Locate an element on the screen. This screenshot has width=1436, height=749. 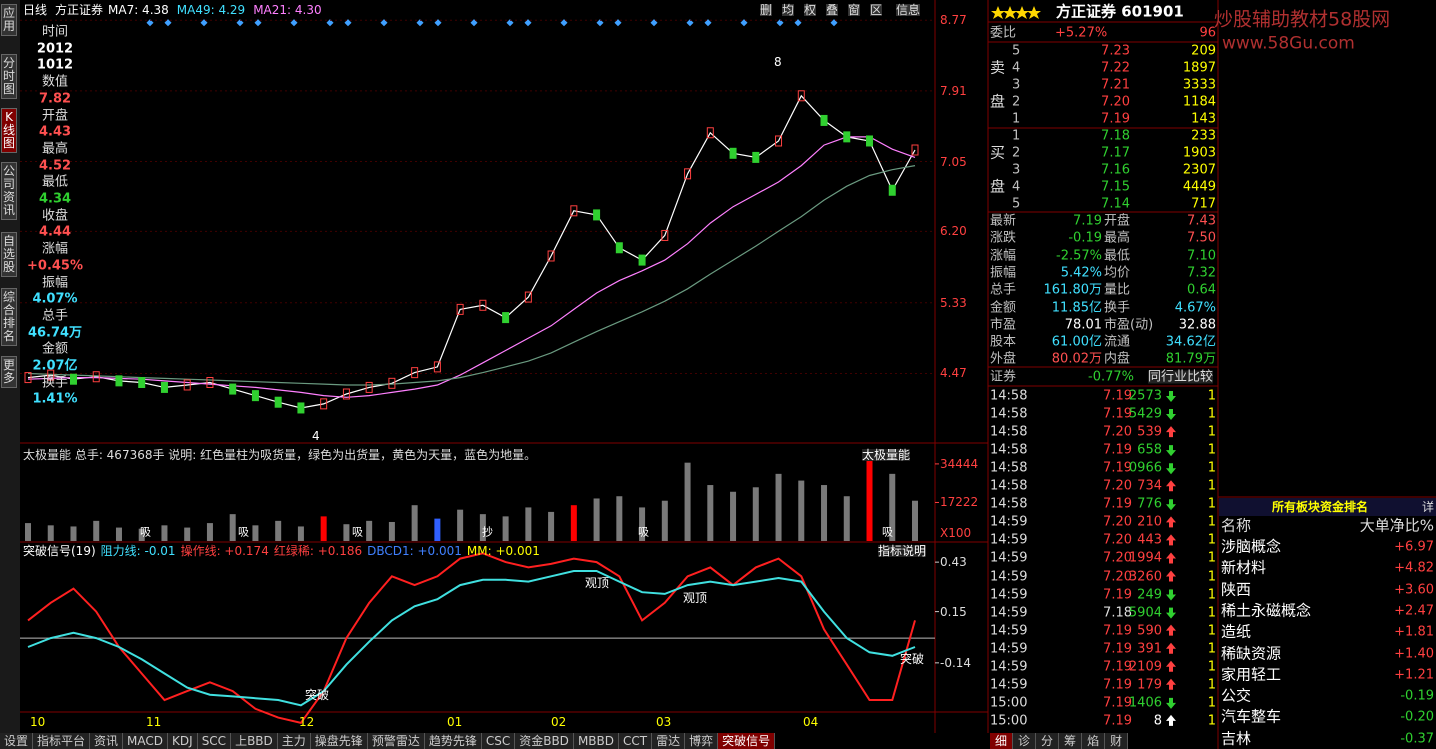
tick-time: 15:00 is located at coordinates (1009, 721).